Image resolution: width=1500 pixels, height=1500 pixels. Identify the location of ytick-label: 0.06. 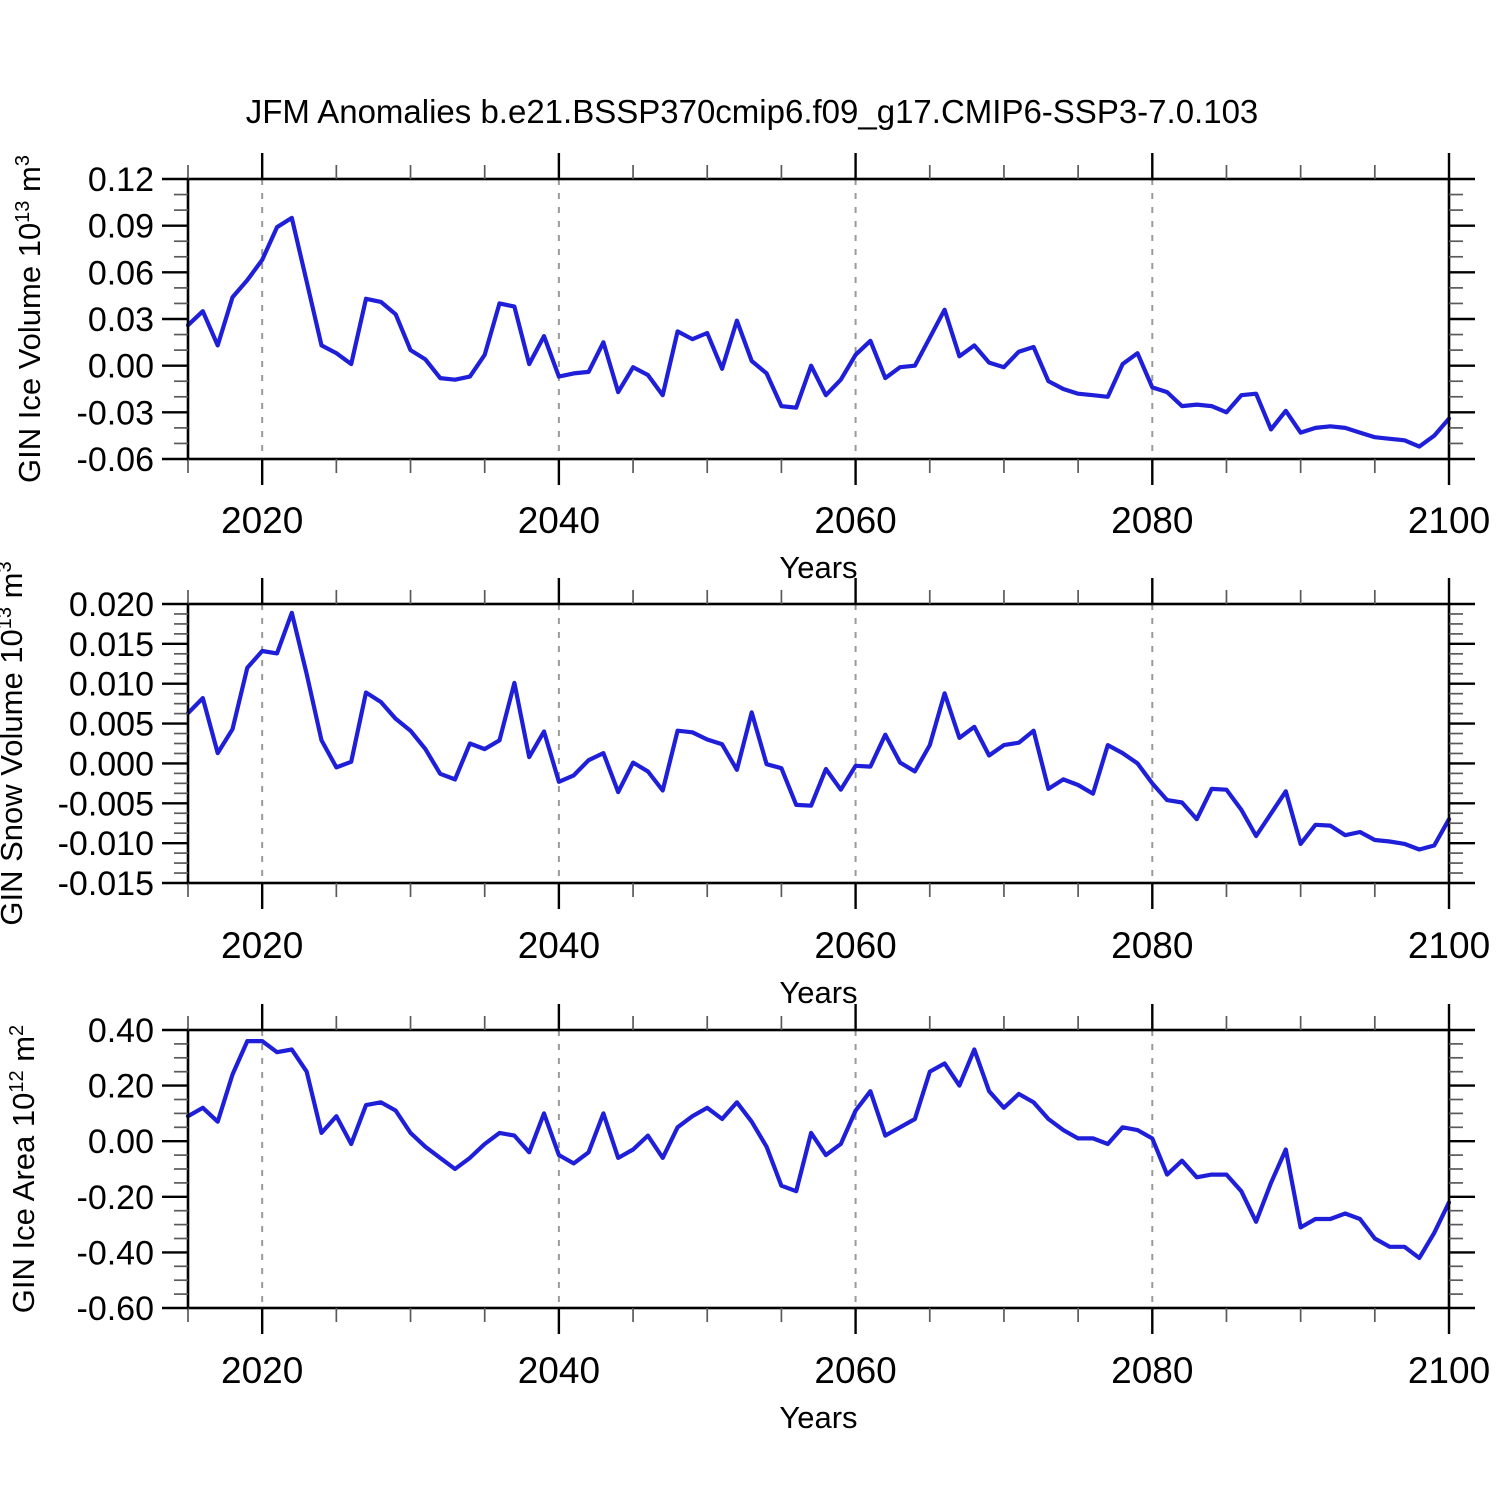
(121, 273).